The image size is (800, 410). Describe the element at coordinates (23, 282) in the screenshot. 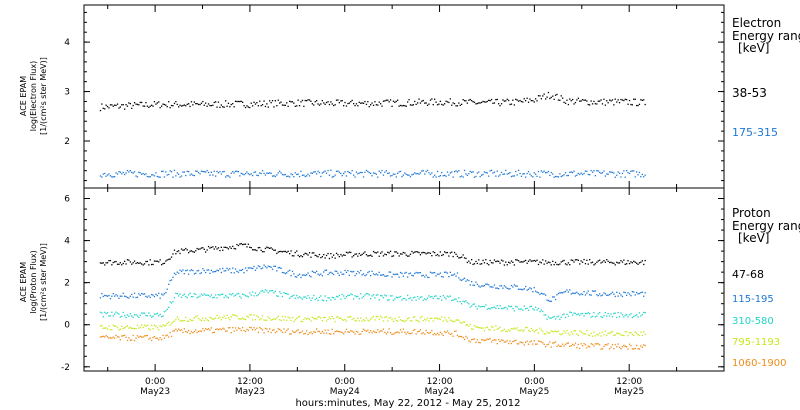

I see `proton-ylabel-line1: ACE EPAM` at that location.